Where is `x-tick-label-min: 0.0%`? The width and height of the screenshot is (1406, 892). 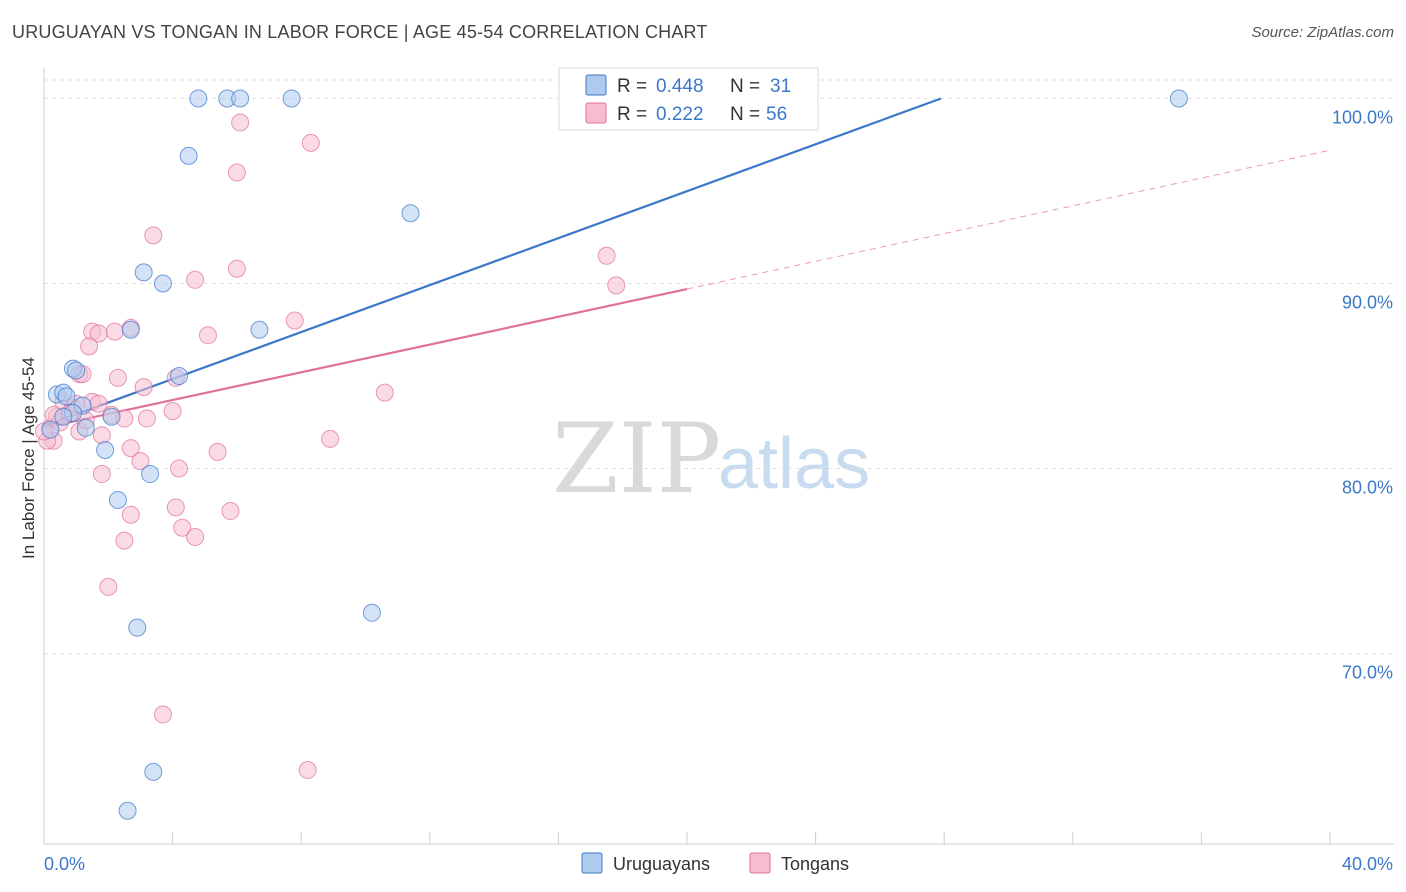
x-tick-label-min: 0.0% is located at coordinates (64, 864).